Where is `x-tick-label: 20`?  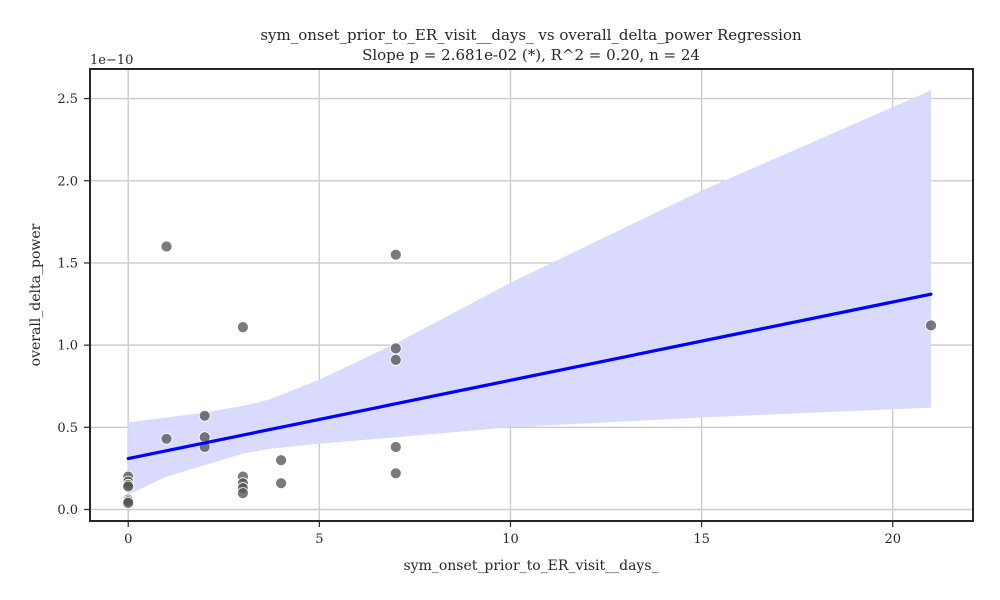
x-tick-label: 20 is located at coordinates (892, 539).